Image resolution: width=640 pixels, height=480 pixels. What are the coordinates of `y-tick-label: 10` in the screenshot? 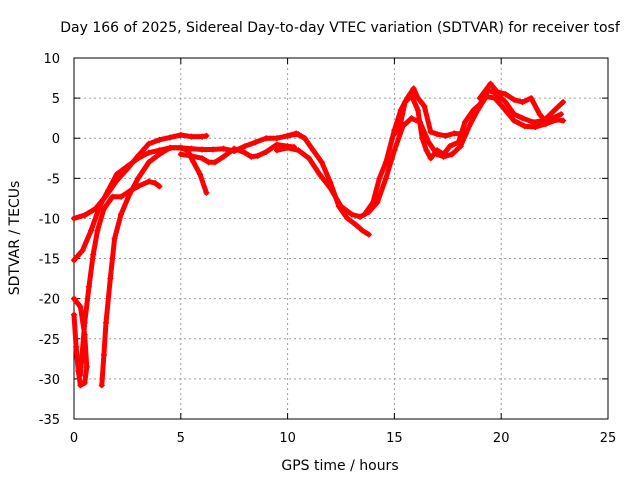 It's located at (51, 59).